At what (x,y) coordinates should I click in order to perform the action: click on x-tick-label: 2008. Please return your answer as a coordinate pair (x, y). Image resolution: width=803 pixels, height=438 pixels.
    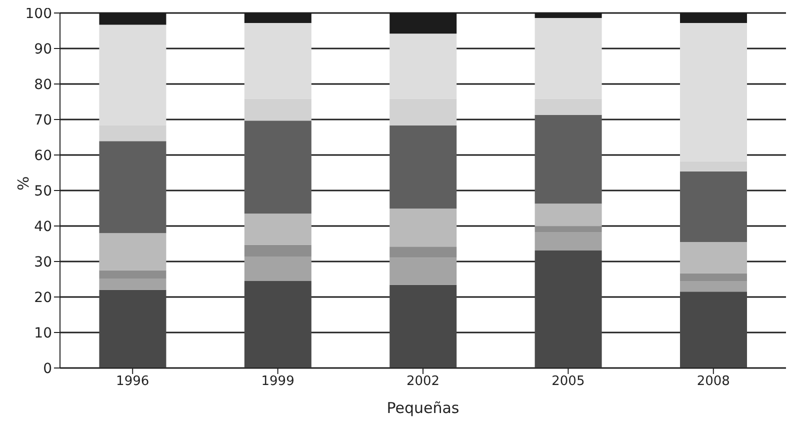
    Looking at the image, I should click on (713, 382).